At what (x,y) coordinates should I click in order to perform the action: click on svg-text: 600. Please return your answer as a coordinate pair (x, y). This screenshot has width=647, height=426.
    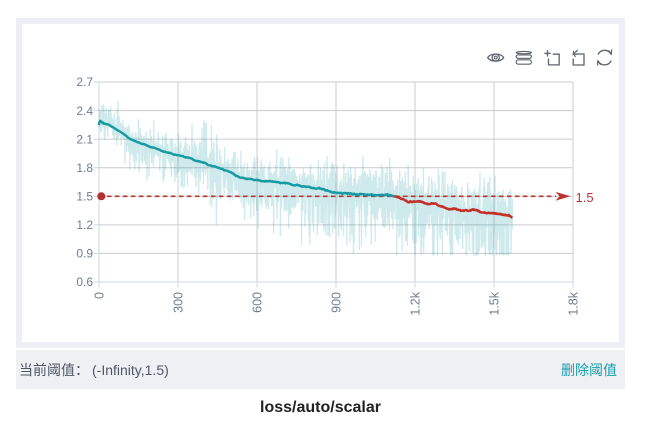
    Looking at the image, I should click on (257, 302).